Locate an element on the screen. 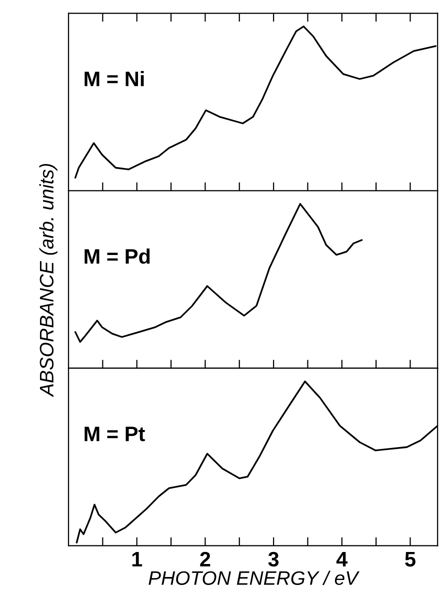 Image resolution: width=442 pixels, height=603 pixels. annotation: M = Pt is located at coordinates (114, 434).